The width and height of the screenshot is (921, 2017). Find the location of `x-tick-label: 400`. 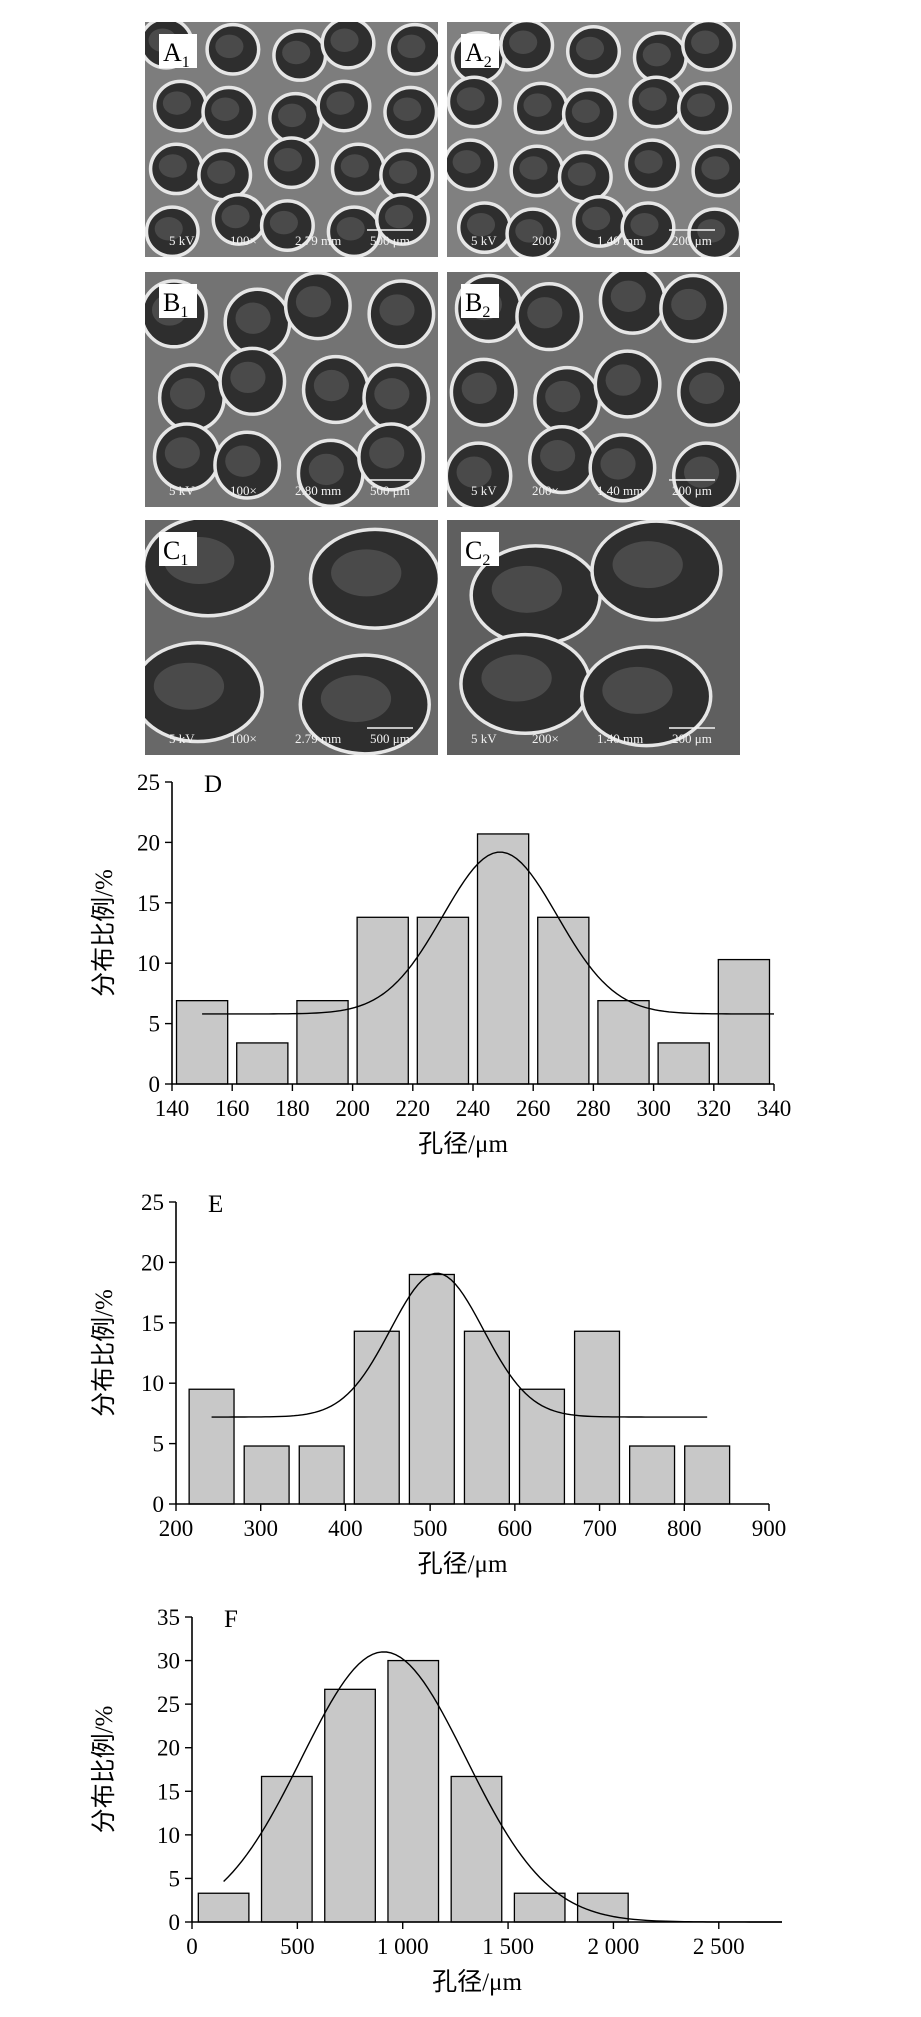

x-tick-label: 400 is located at coordinates (345, 1528).